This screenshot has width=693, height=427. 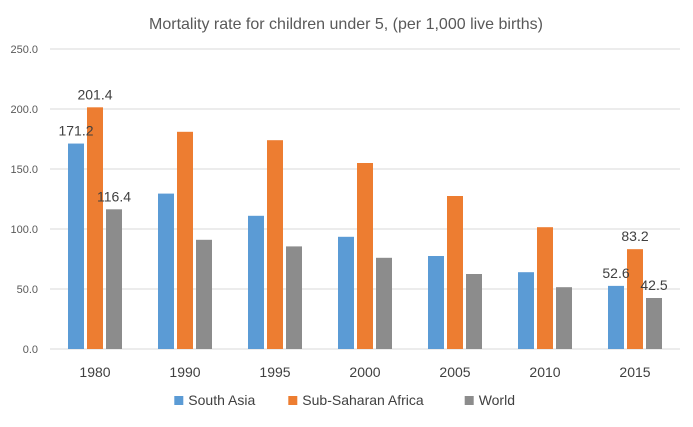 What do you see at coordinates (615, 273) in the screenshot?
I see `data-label: 52.6` at bounding box center [615, 273].